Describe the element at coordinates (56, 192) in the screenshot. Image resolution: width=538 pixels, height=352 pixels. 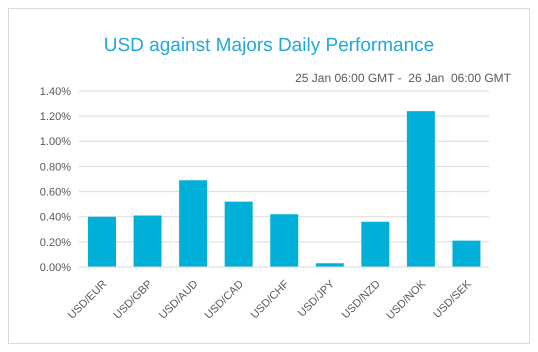
I see `y-tick-label: 0.60%` at that location.